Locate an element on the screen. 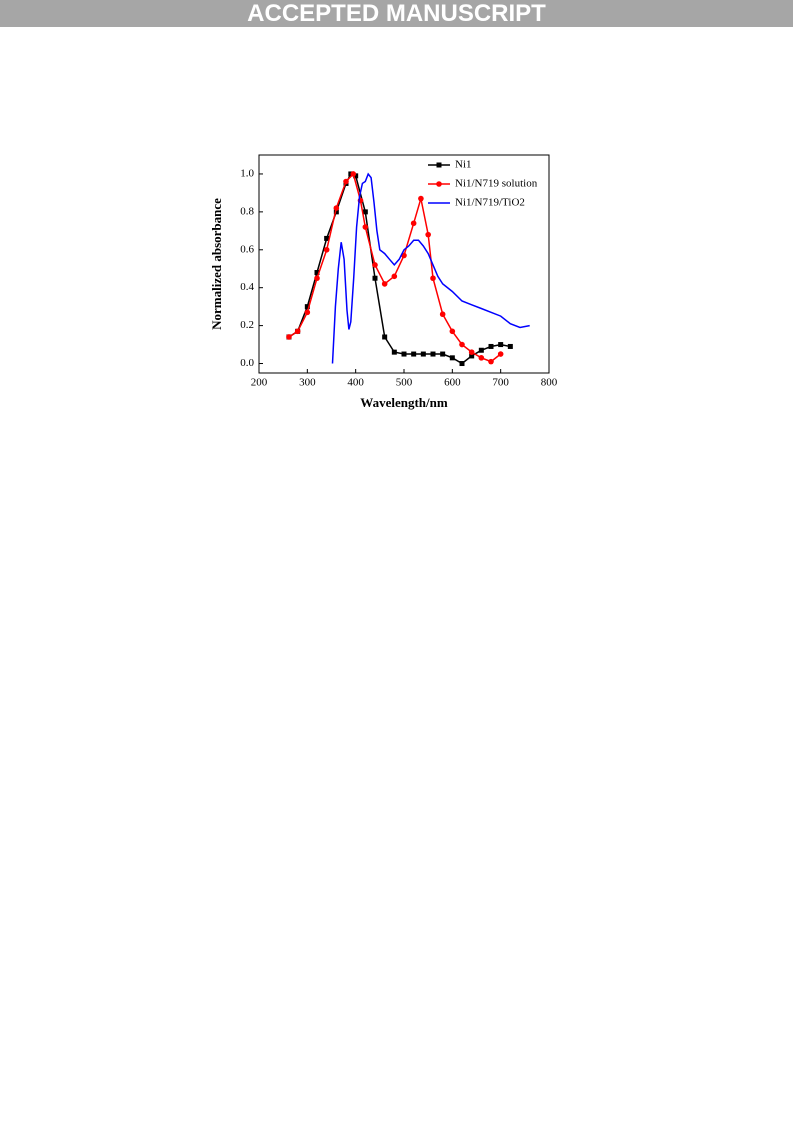 The image size is (793, 1121). x-tick-label: 600 is located at coordinates (452, 383).